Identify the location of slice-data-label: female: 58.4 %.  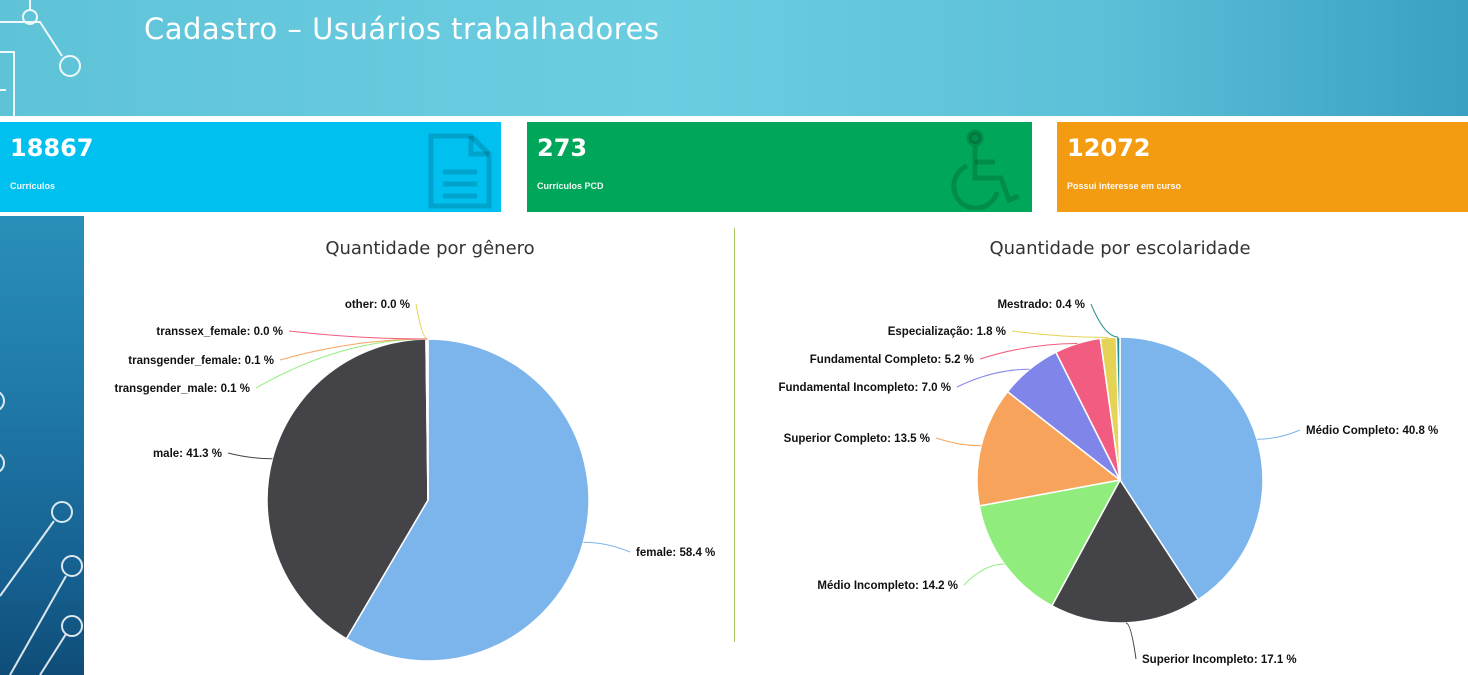
(675, 553).